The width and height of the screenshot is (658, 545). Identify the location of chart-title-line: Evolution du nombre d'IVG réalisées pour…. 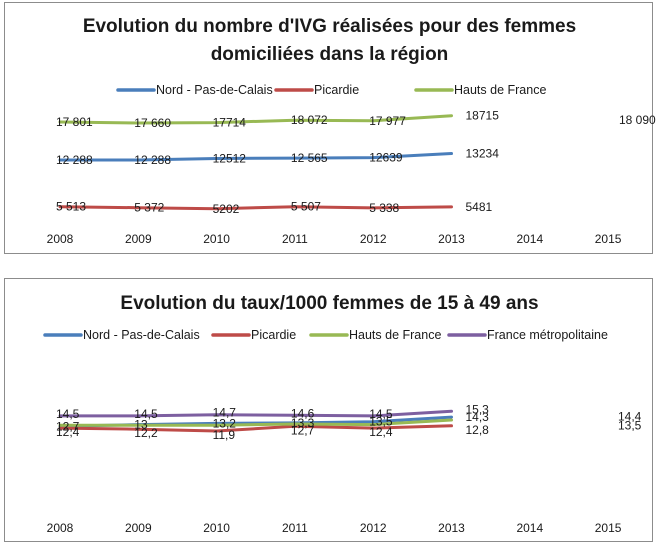
(329, 26).